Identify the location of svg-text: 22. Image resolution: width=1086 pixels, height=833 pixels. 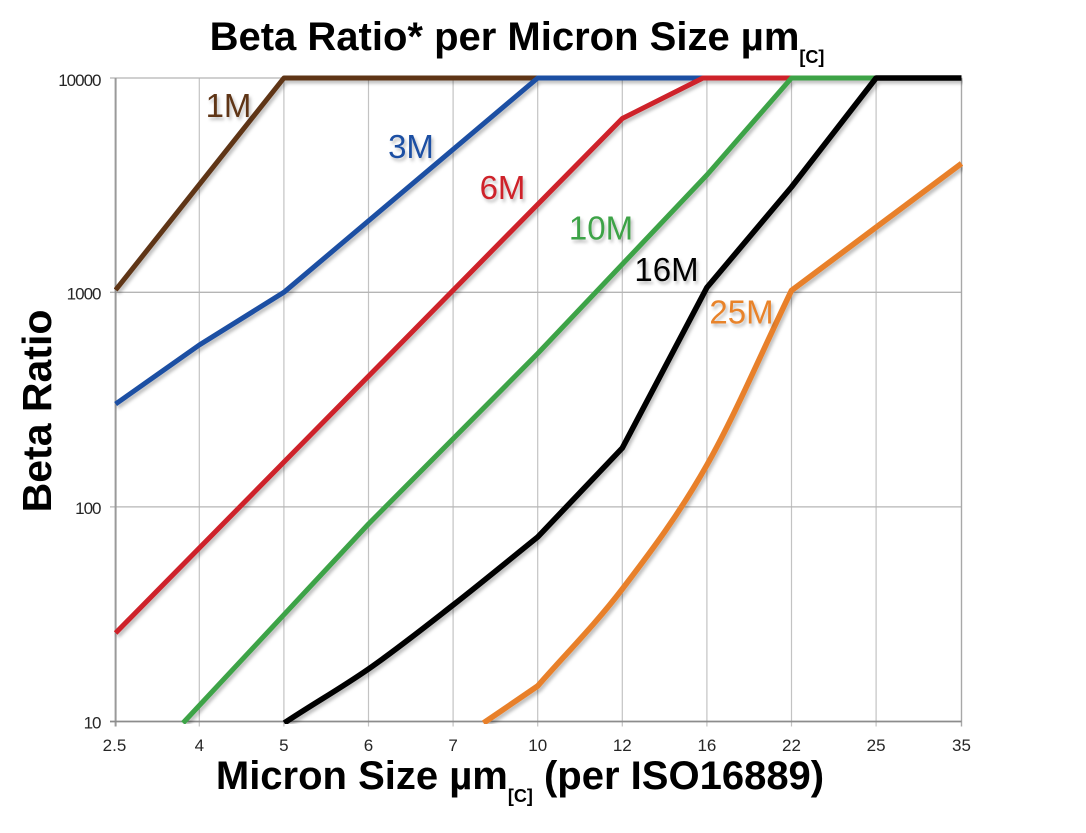
(791, 745).